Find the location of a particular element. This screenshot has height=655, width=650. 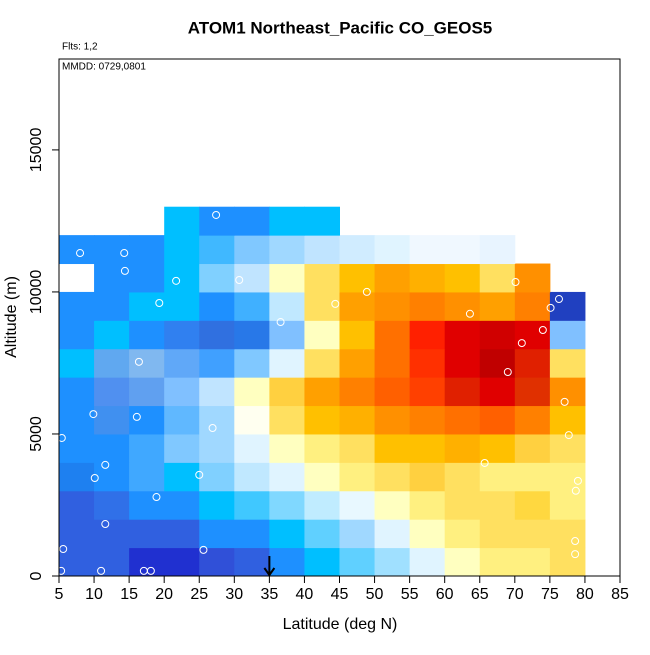

latitude-arrow is located at coordinates (269, 566).